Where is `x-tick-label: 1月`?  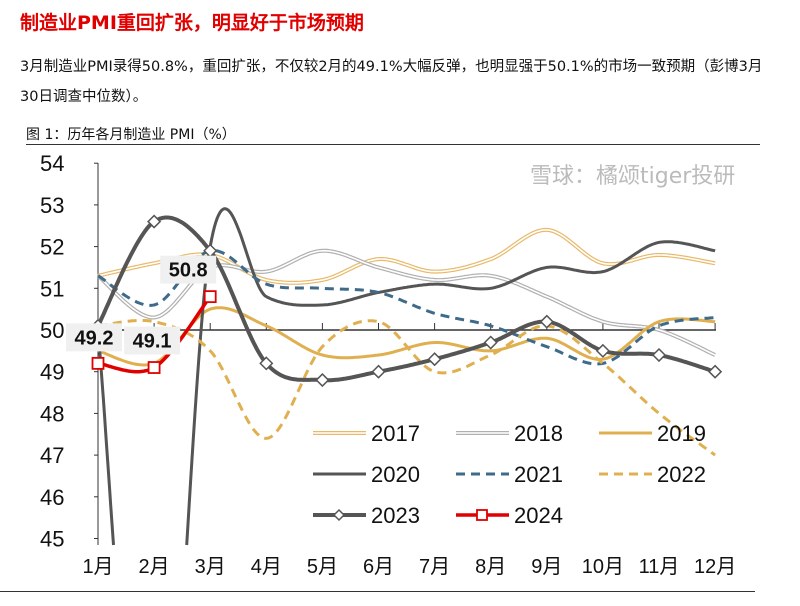
x-tick-label: 1月 is located at coordinates (97, 567).